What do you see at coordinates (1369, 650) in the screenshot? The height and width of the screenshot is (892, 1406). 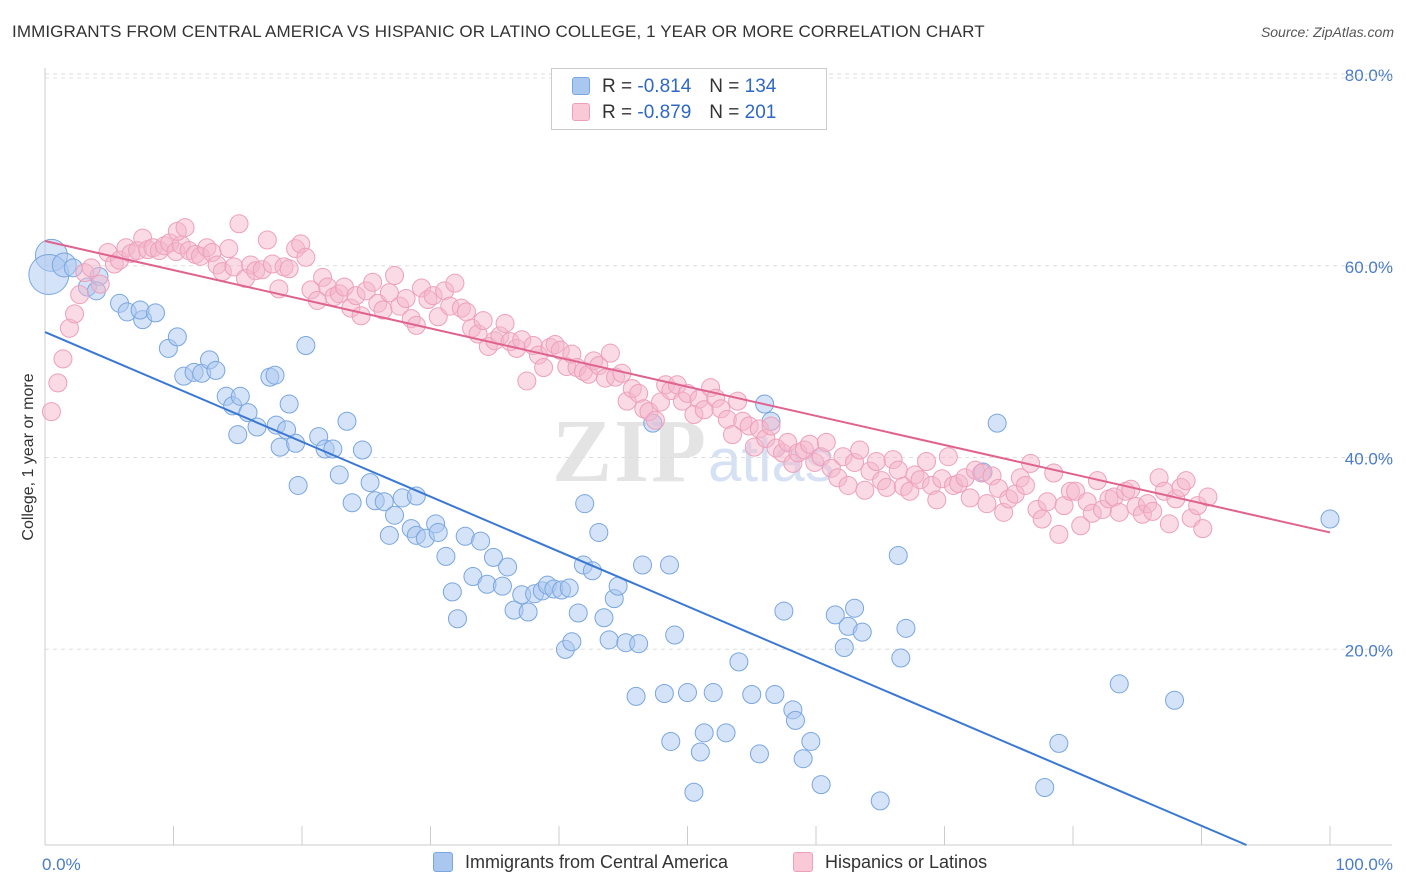 I see `y-tick-label: 20.0%` at bounding box center [1369, 650].